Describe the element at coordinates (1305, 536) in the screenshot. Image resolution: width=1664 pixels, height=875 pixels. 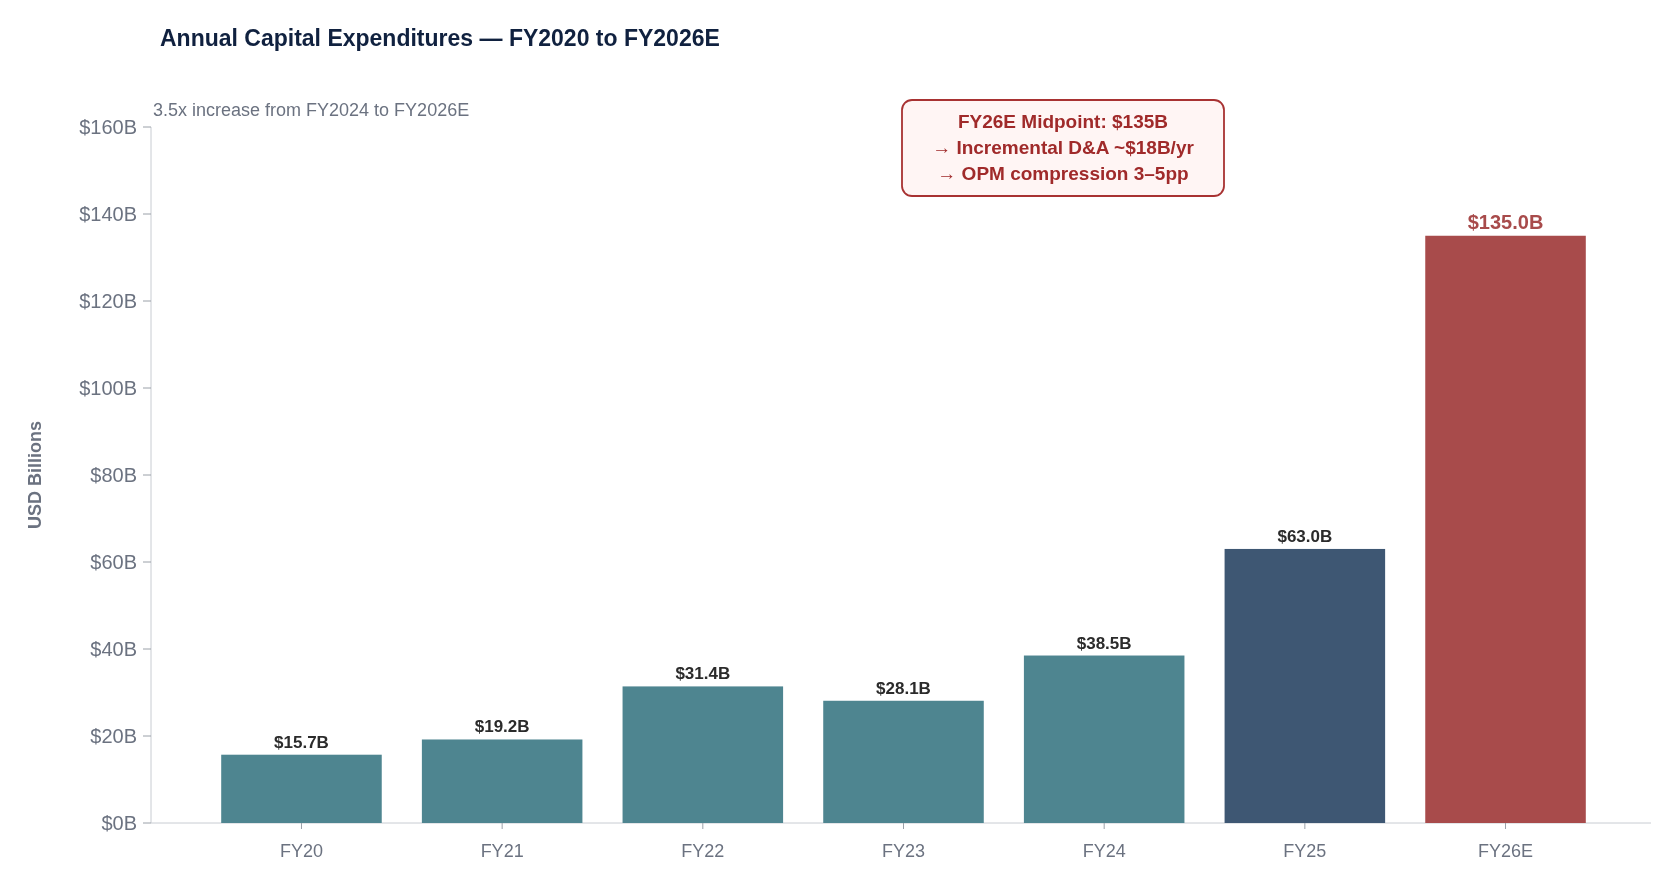
I see `data-label: $63.0B` at that location.